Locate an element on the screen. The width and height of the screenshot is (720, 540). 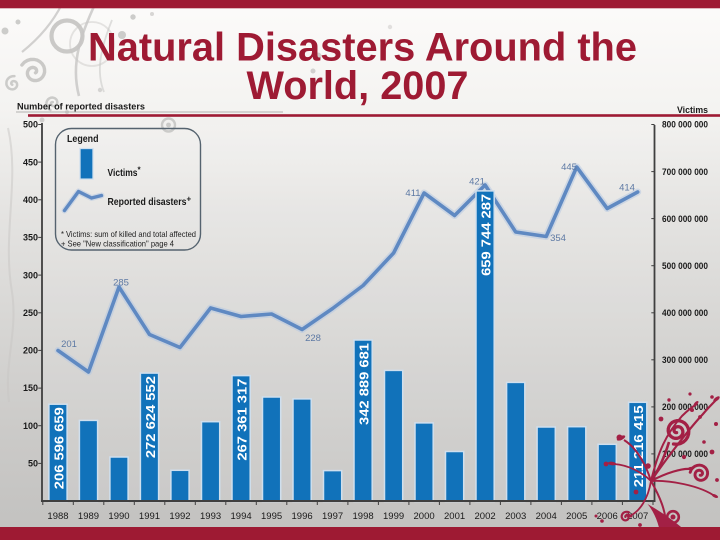
svg-text: 1999 is located at coordinates (393, 516).